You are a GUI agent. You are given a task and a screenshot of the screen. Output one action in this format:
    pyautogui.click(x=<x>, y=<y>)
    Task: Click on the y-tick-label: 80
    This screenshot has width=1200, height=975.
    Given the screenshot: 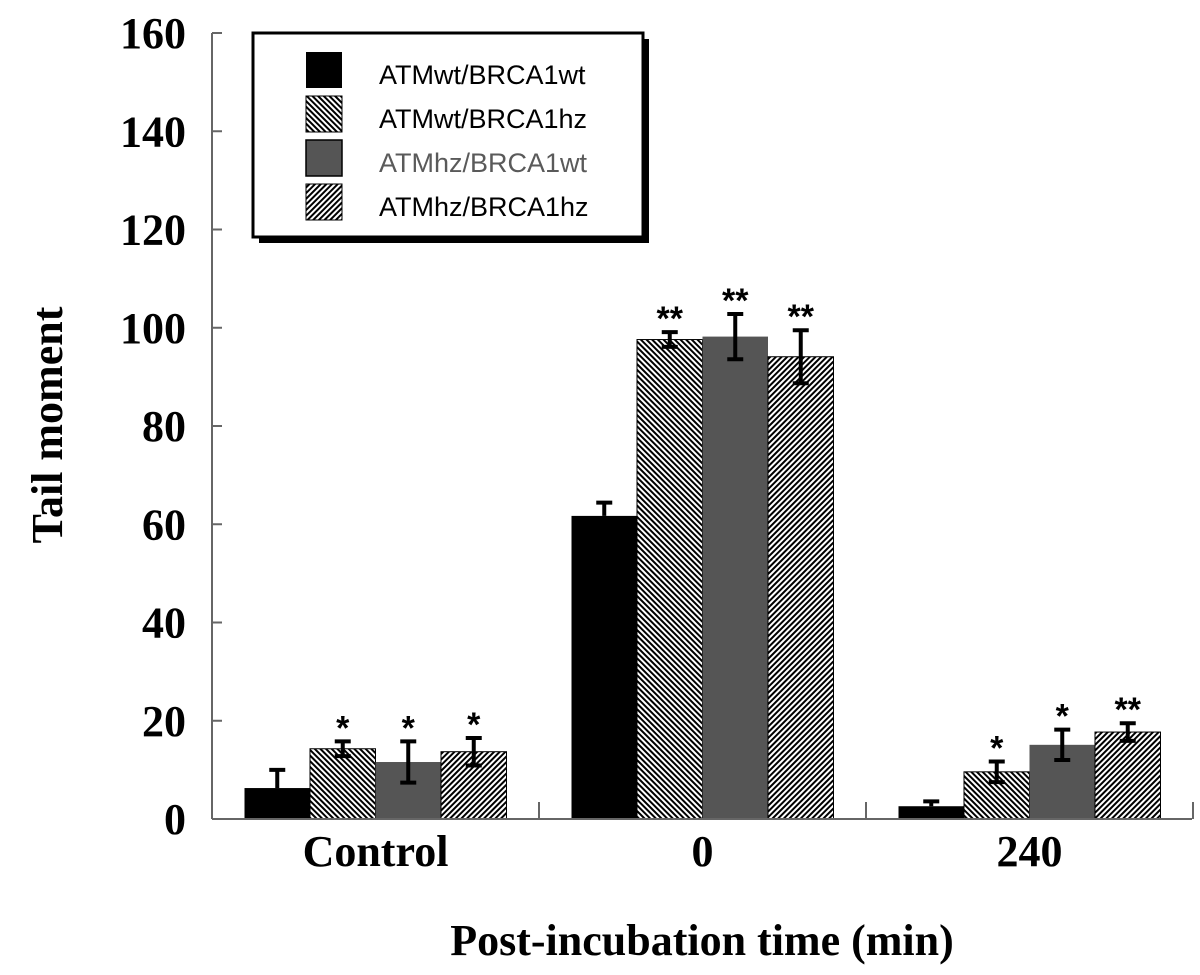 What is the action you would take?
    pyautogui.click(x=164, y=426)
    